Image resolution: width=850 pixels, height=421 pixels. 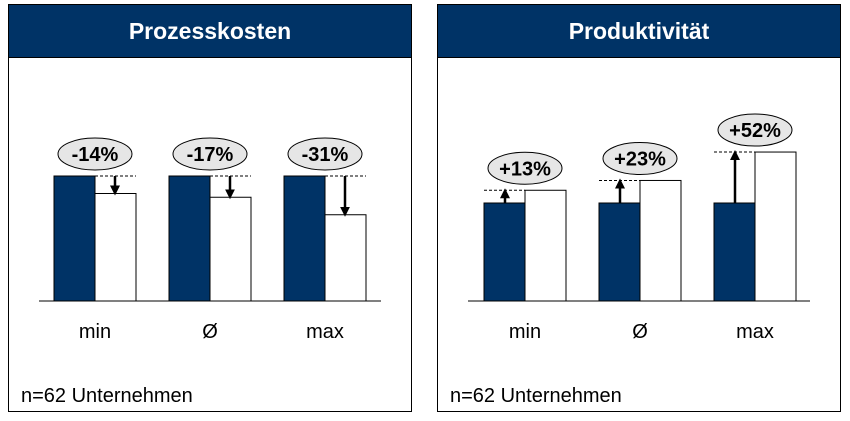 I want to click on change-label-0: +13%, so click(x=525, y=169).